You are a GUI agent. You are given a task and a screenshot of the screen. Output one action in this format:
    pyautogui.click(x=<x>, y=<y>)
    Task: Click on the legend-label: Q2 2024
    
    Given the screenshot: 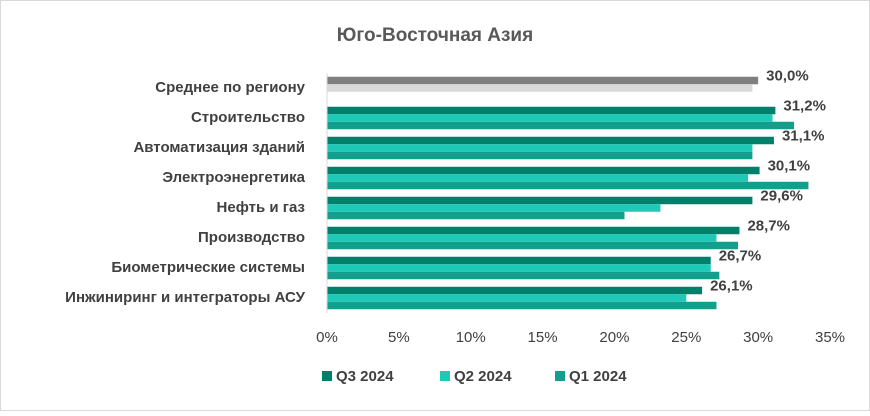 What is the action you would take?
    pyautogui.click(x=483, y=376)
    